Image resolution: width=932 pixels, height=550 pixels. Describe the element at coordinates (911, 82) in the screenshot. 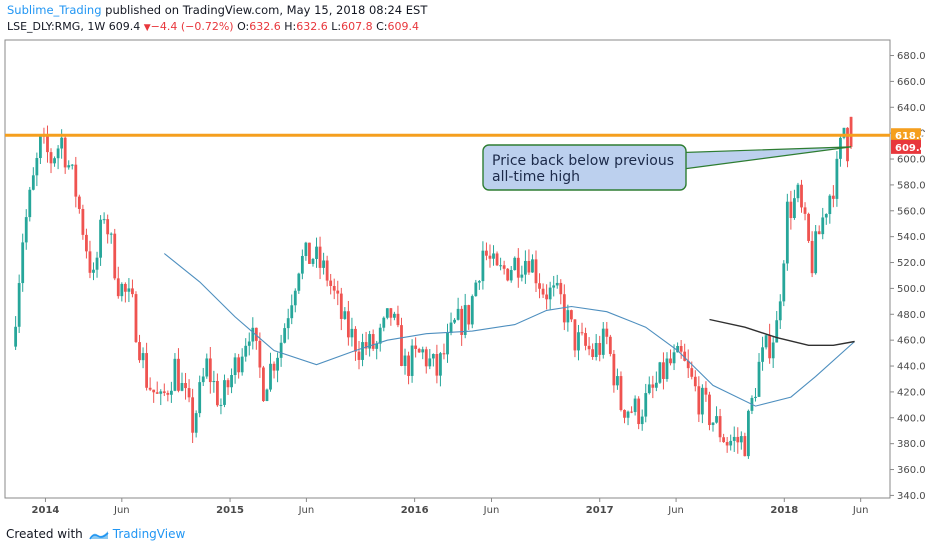

I see `y-tick-label: 660.0` at that location.